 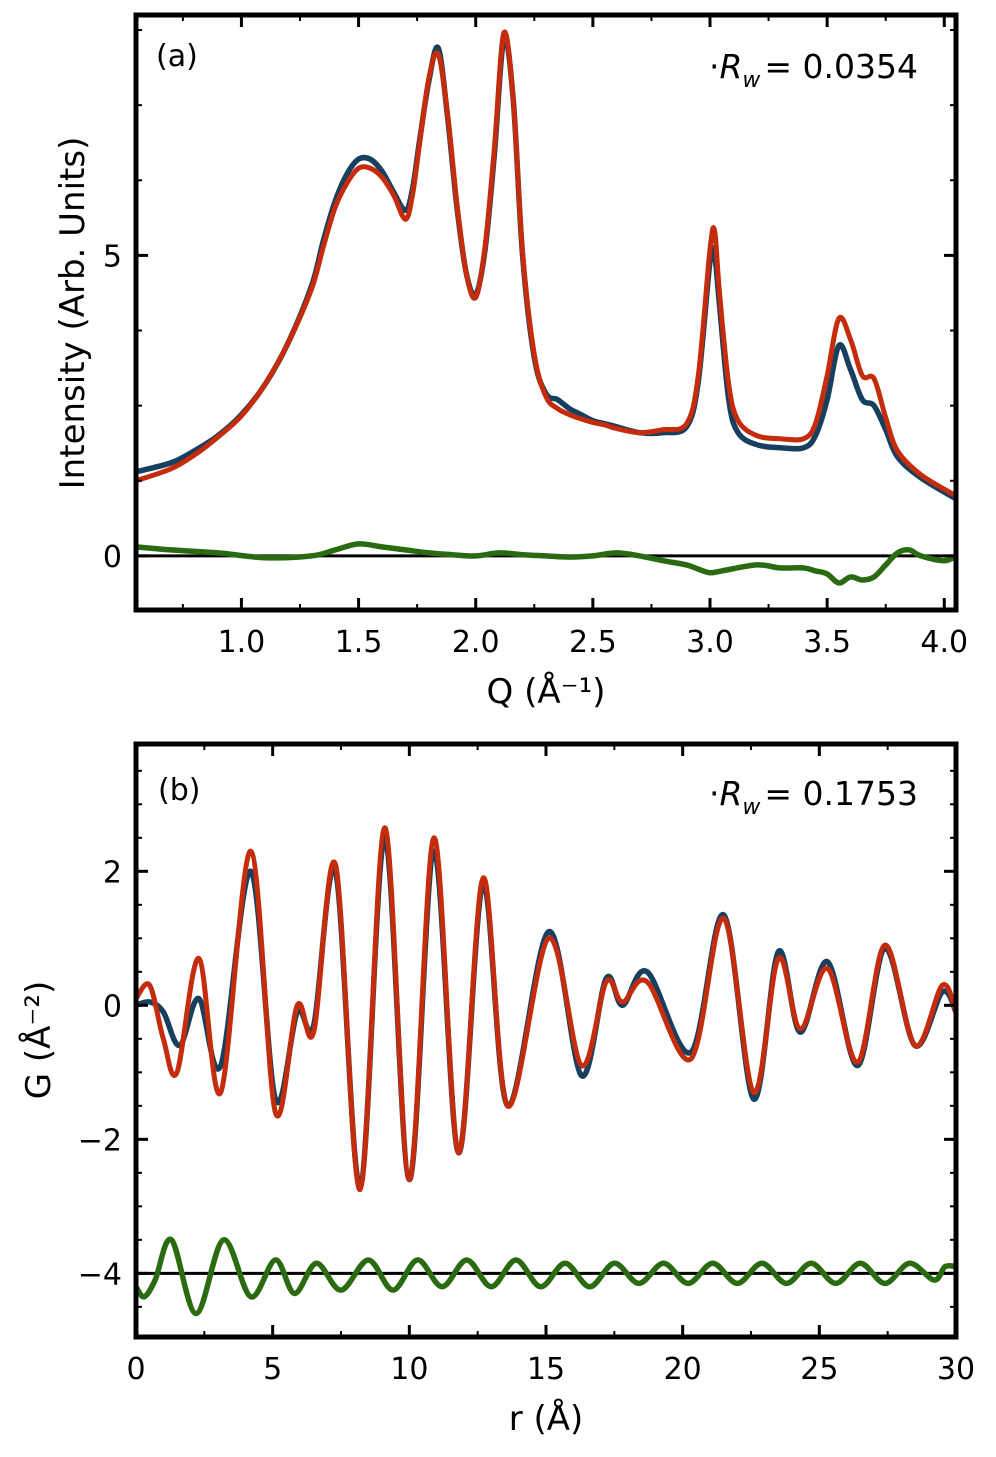 I want to click on panel-b-rw: ·Rw = 0.1753, so click(x=813, y=797).